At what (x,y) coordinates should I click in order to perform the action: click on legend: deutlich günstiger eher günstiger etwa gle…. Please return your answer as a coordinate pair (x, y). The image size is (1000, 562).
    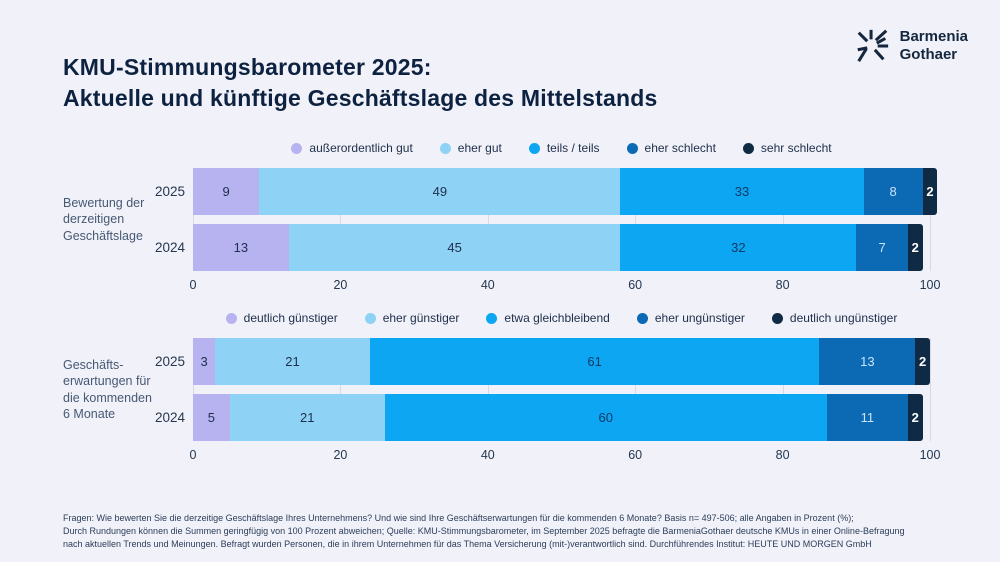
    Looking at the image, I should click on (561, 318).